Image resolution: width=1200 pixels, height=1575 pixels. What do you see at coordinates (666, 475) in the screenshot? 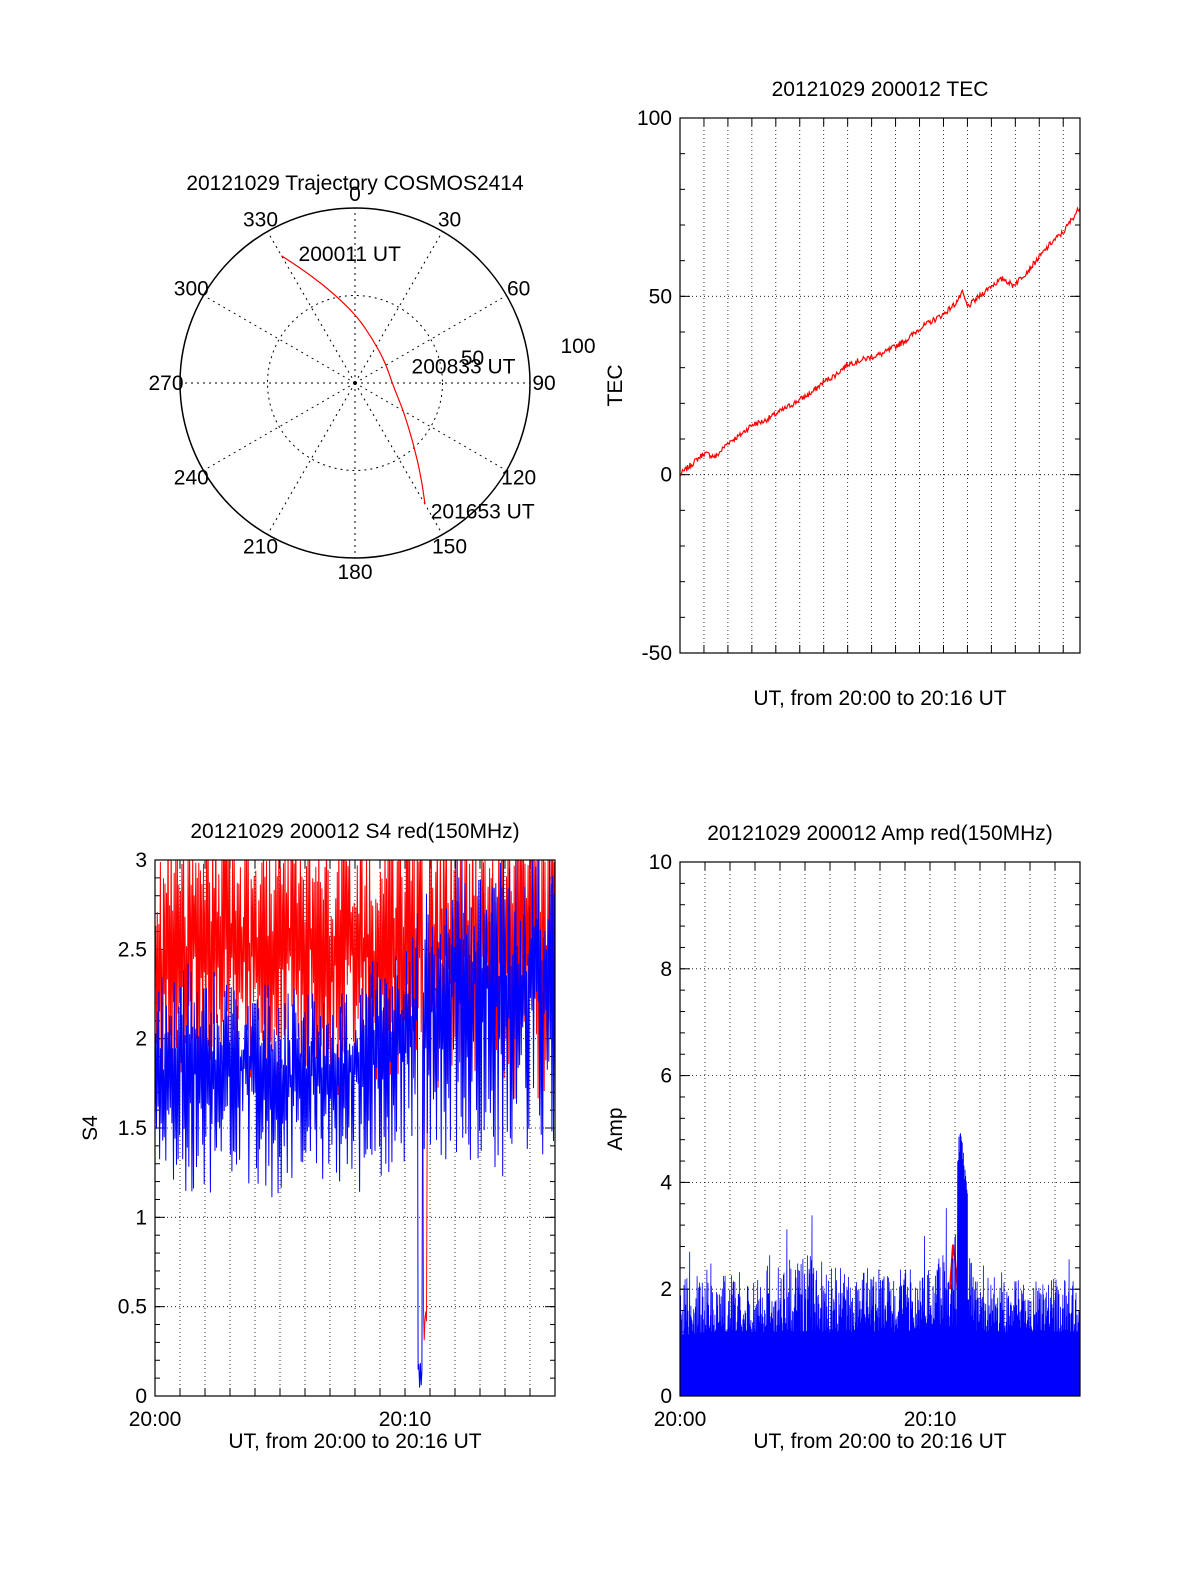
I see `tec-ytick-label: 0` at bounding box center [666, 475].